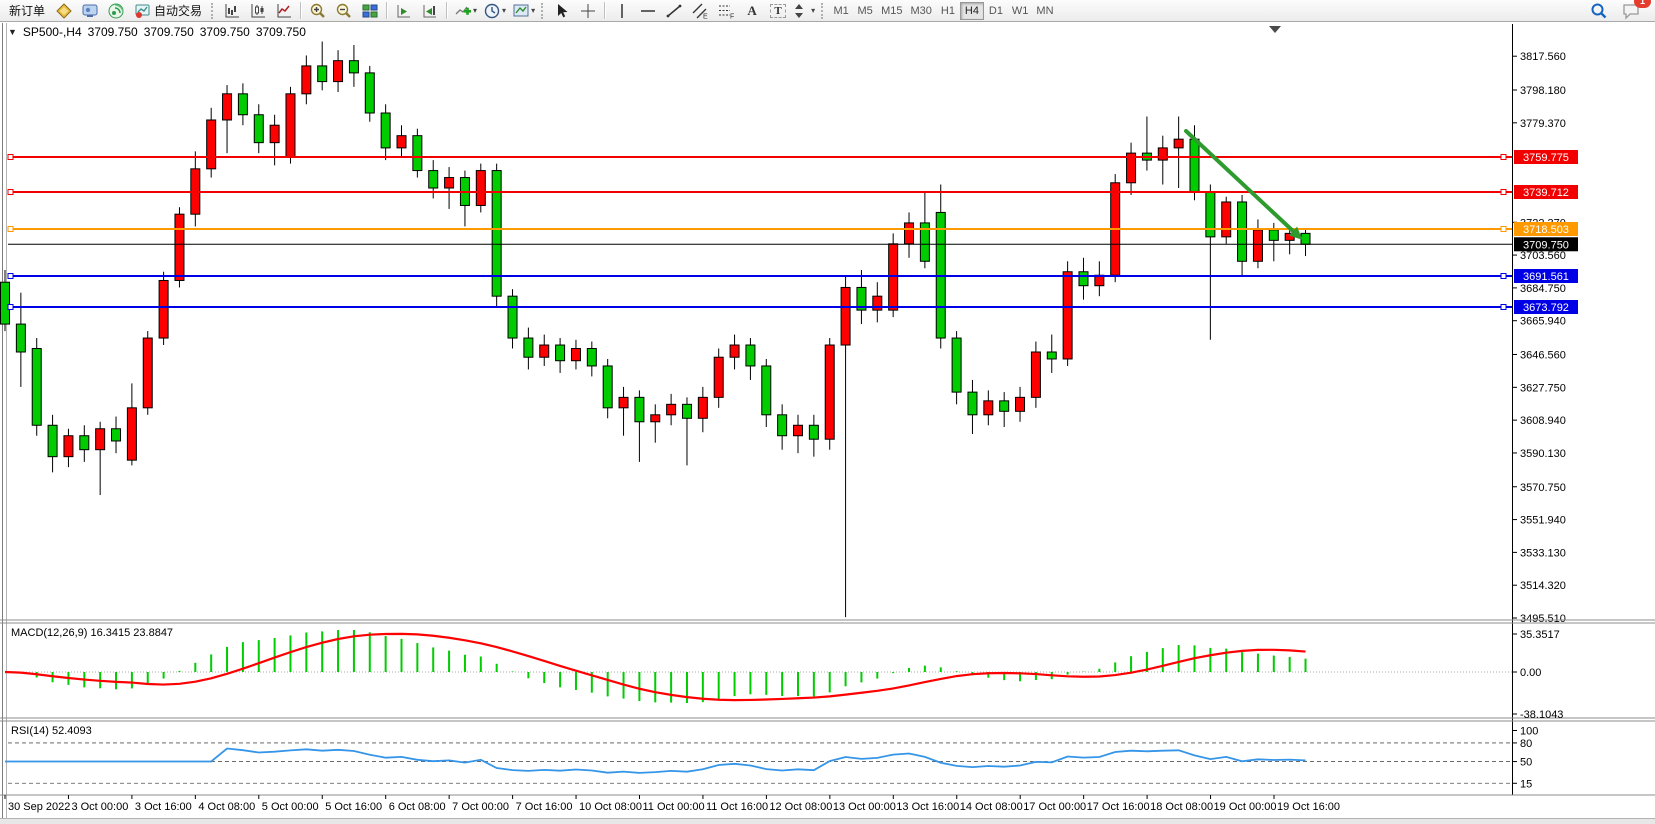 The image size is (1655, 824). What do you see at coordinates (475, 10) in the screenshot?
I see `chevron-down-icon: ▾` at bounding box center [475, 10].